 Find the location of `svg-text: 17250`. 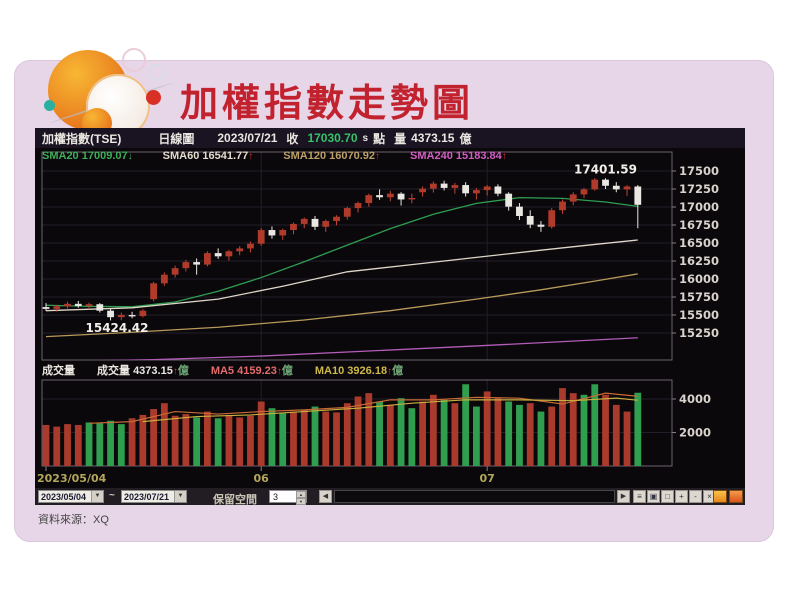

svg-text: 17250 is located at coordinates (699, 189).